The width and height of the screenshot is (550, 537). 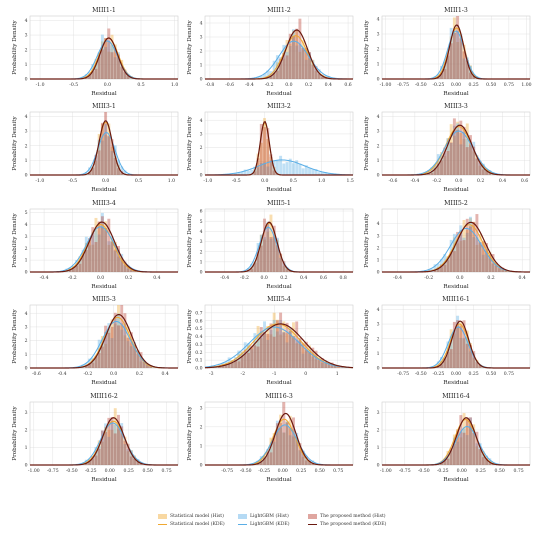 What do you see at coordinates (393, 181) in the screenshot?
I see `x-tick-label: -0.6` at bounding box center [393, 181].